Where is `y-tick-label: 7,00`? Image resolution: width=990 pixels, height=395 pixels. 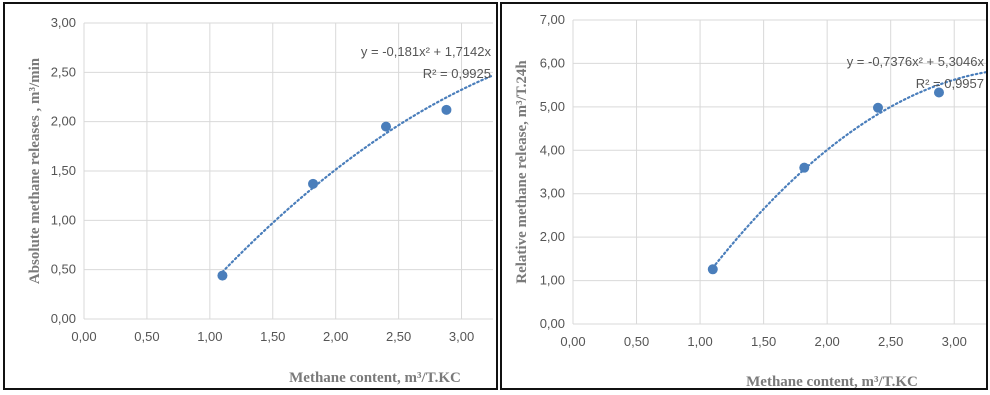 y-tick-label: 7,00 is located at coordinates (552, 19).